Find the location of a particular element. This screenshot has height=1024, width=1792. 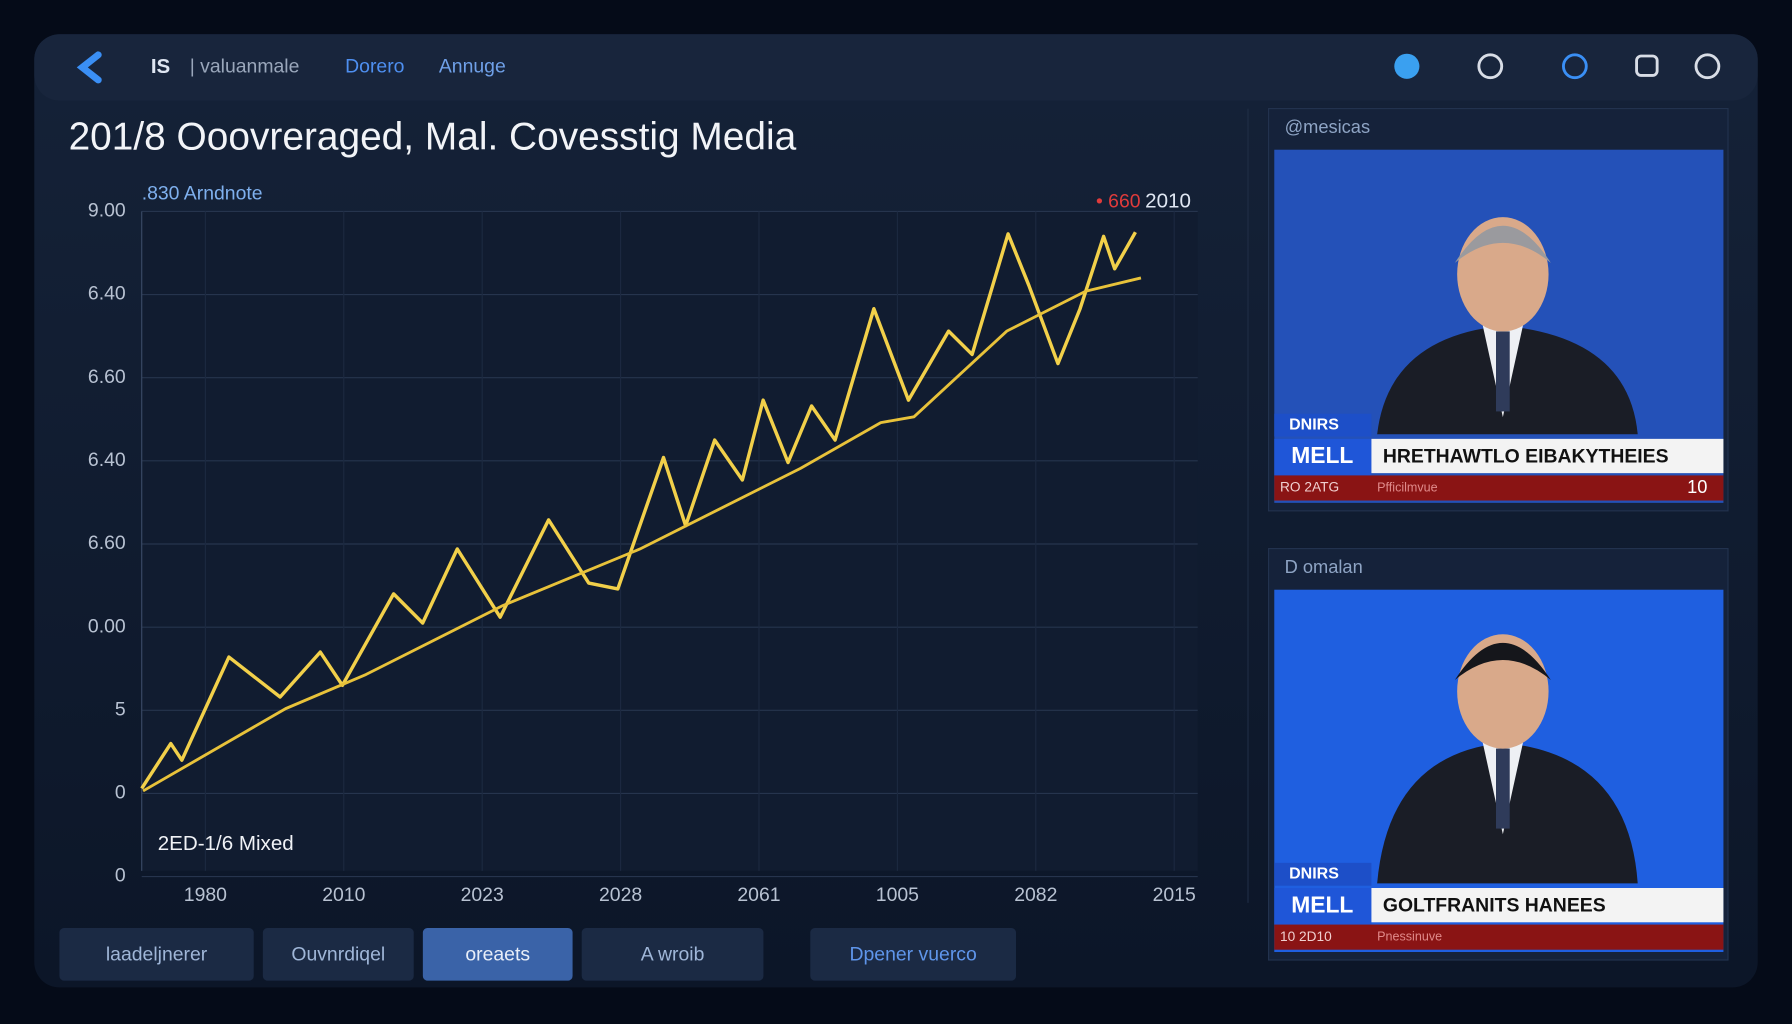

button-label: laadeljnerer is located at coordinates (157, 955).